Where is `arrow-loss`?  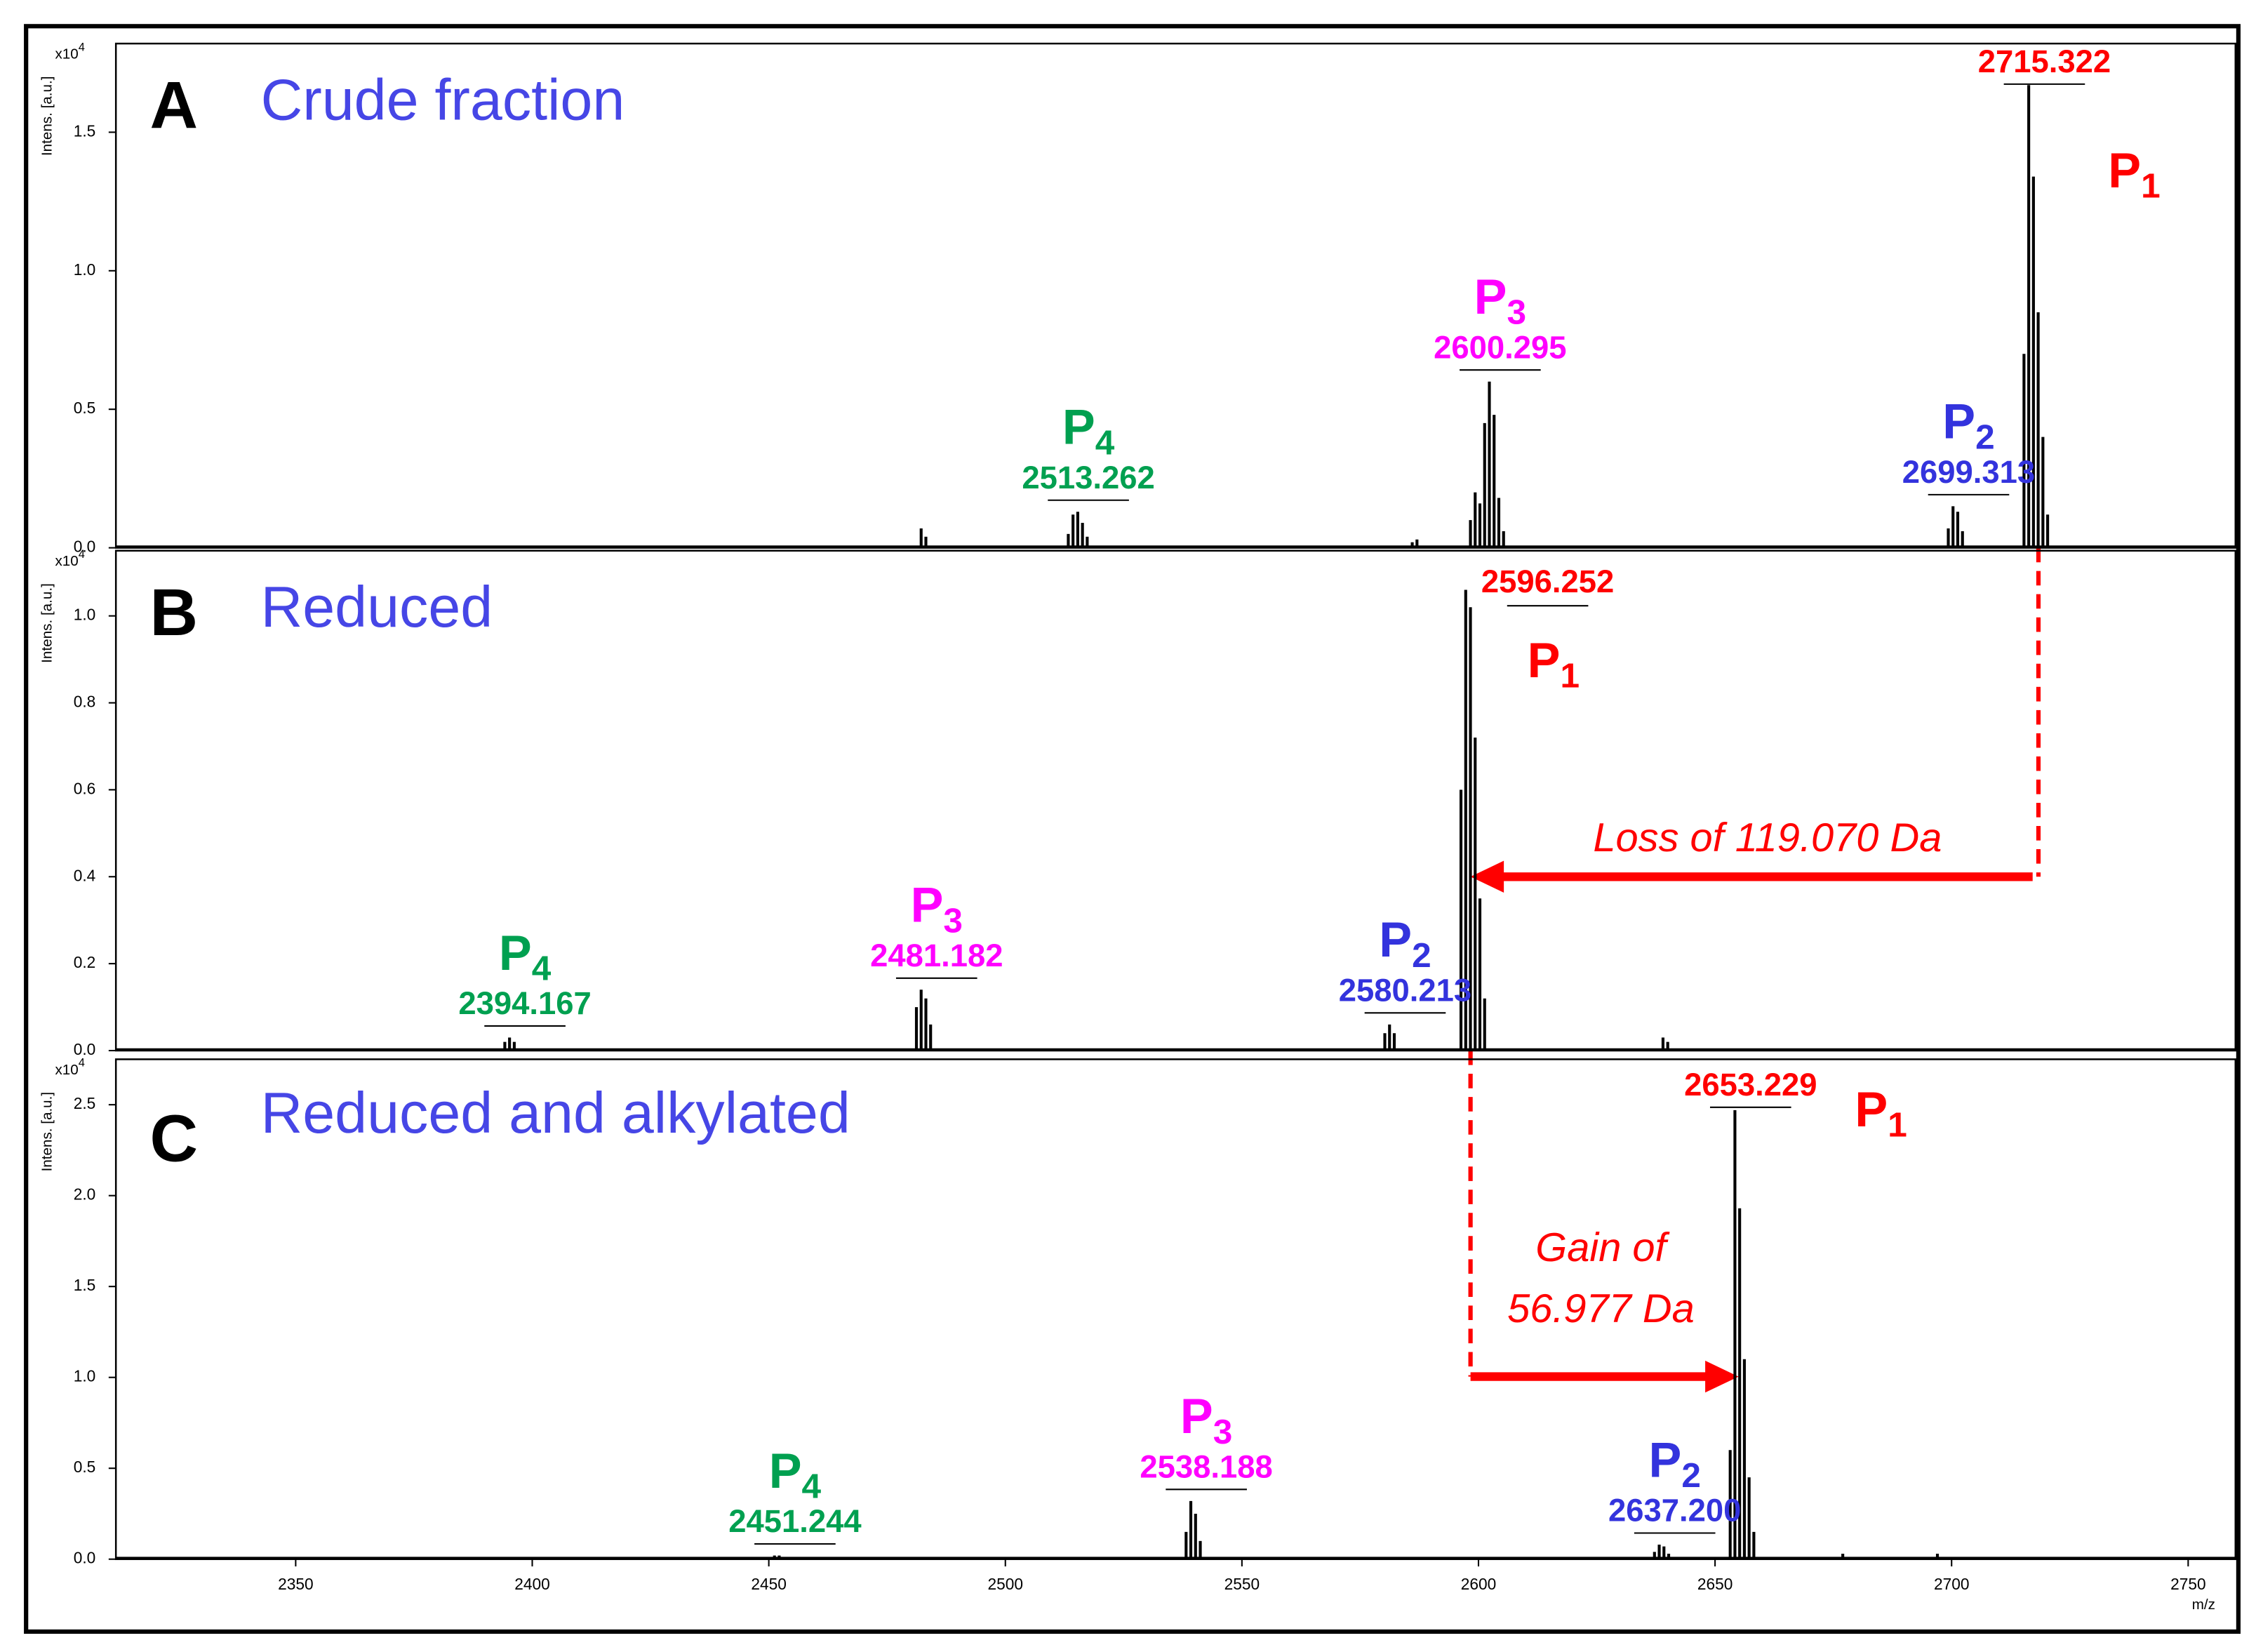 arrow-loss is located at coordinates (1755, 720).